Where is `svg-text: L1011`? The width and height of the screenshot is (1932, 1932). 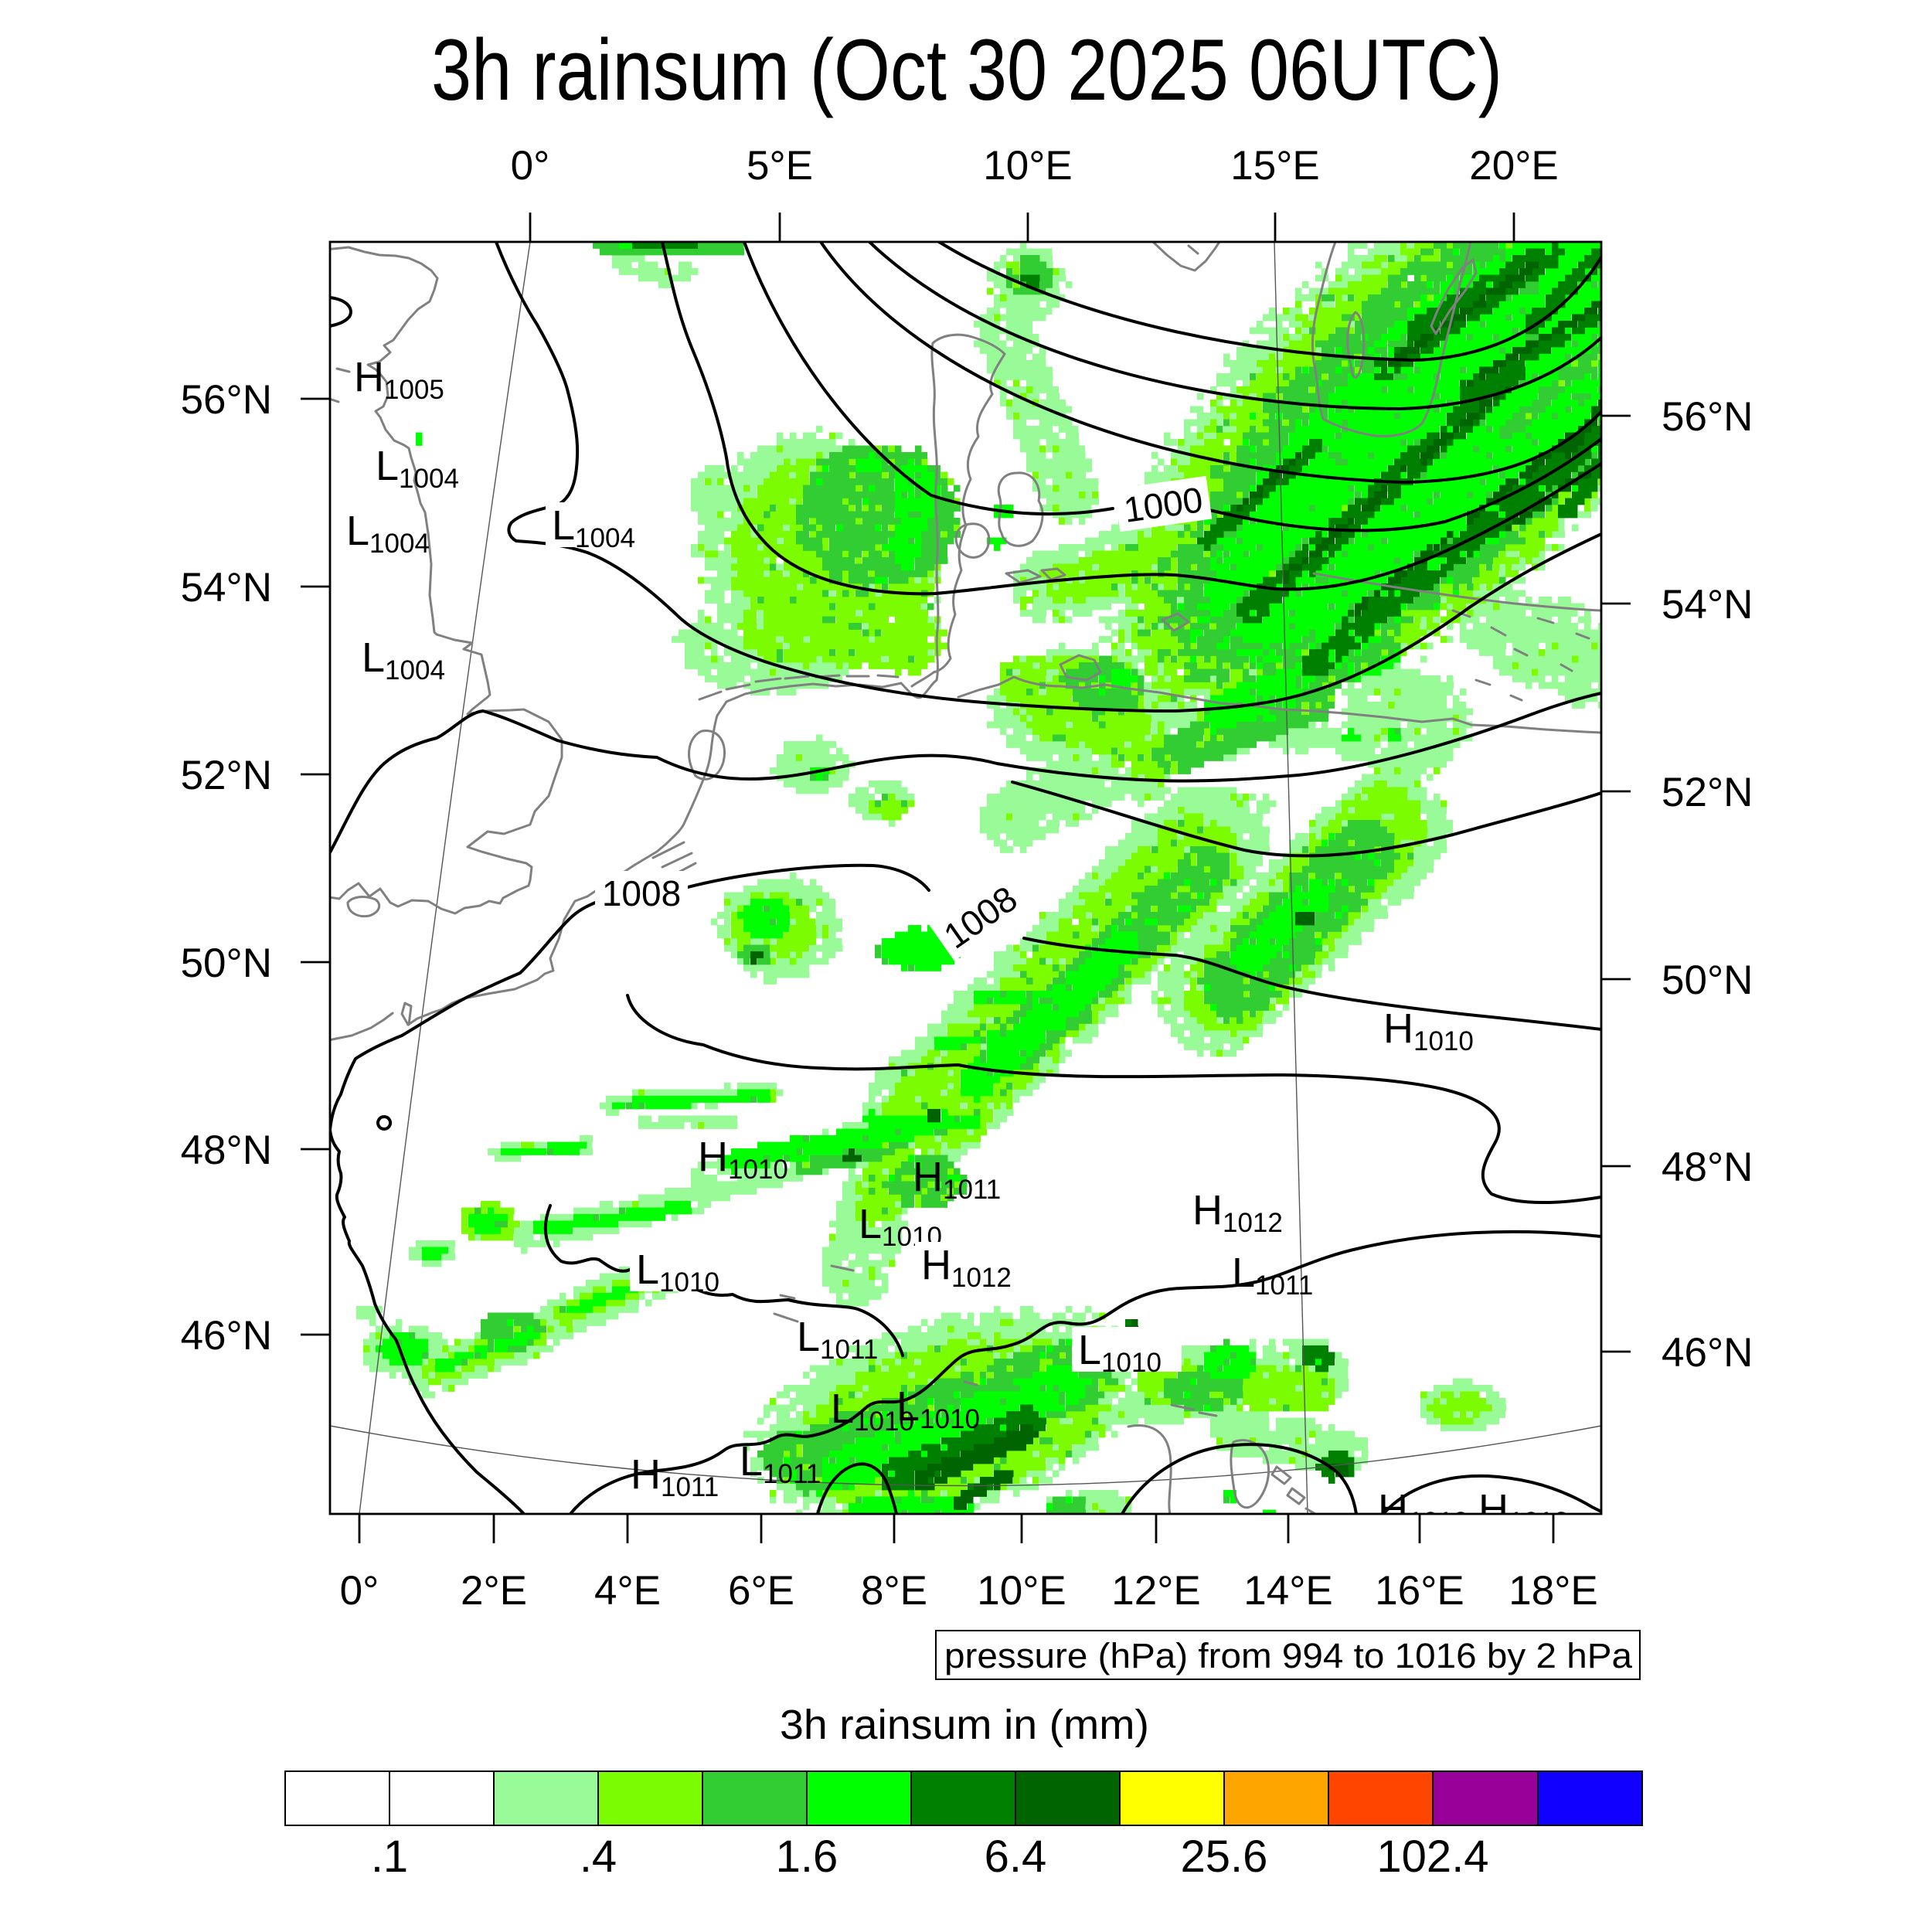
svg-text: L1011 is located at coordinates (1272, 1276).